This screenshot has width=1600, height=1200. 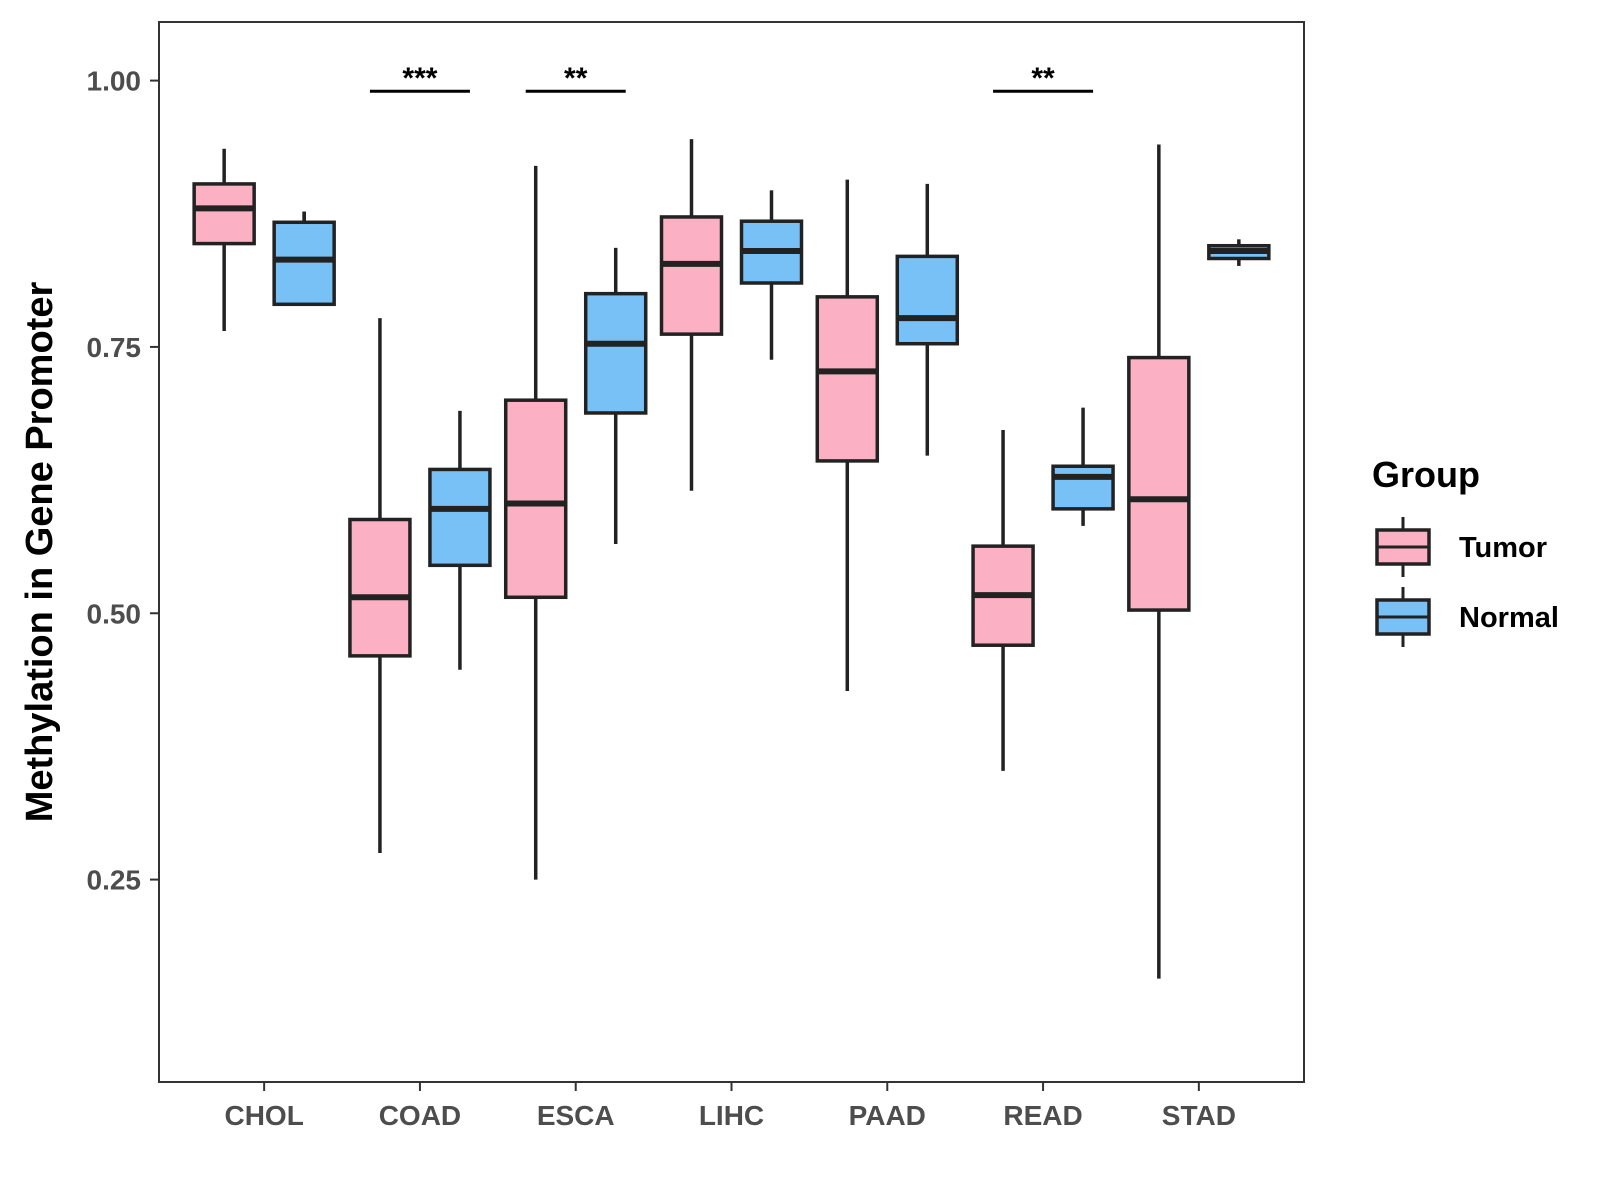 I want to click on box-coad-normal, so click(x=460, y=540).